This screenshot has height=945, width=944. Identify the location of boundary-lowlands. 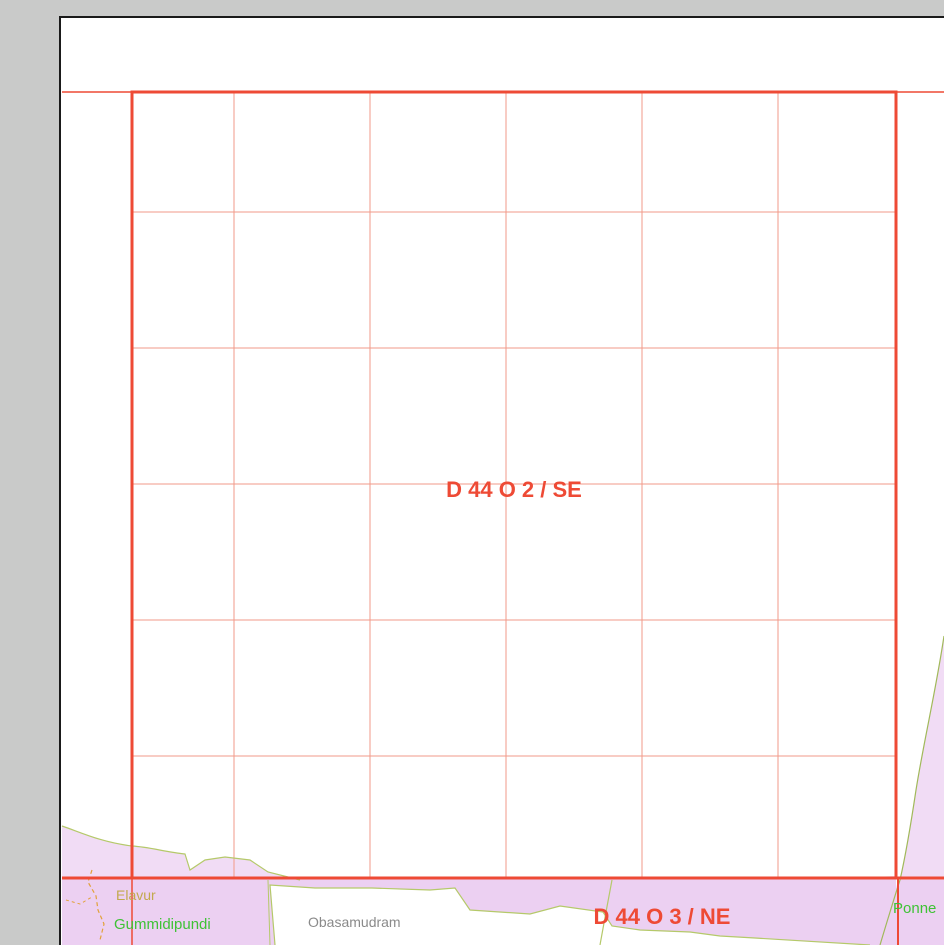
(570, 914).